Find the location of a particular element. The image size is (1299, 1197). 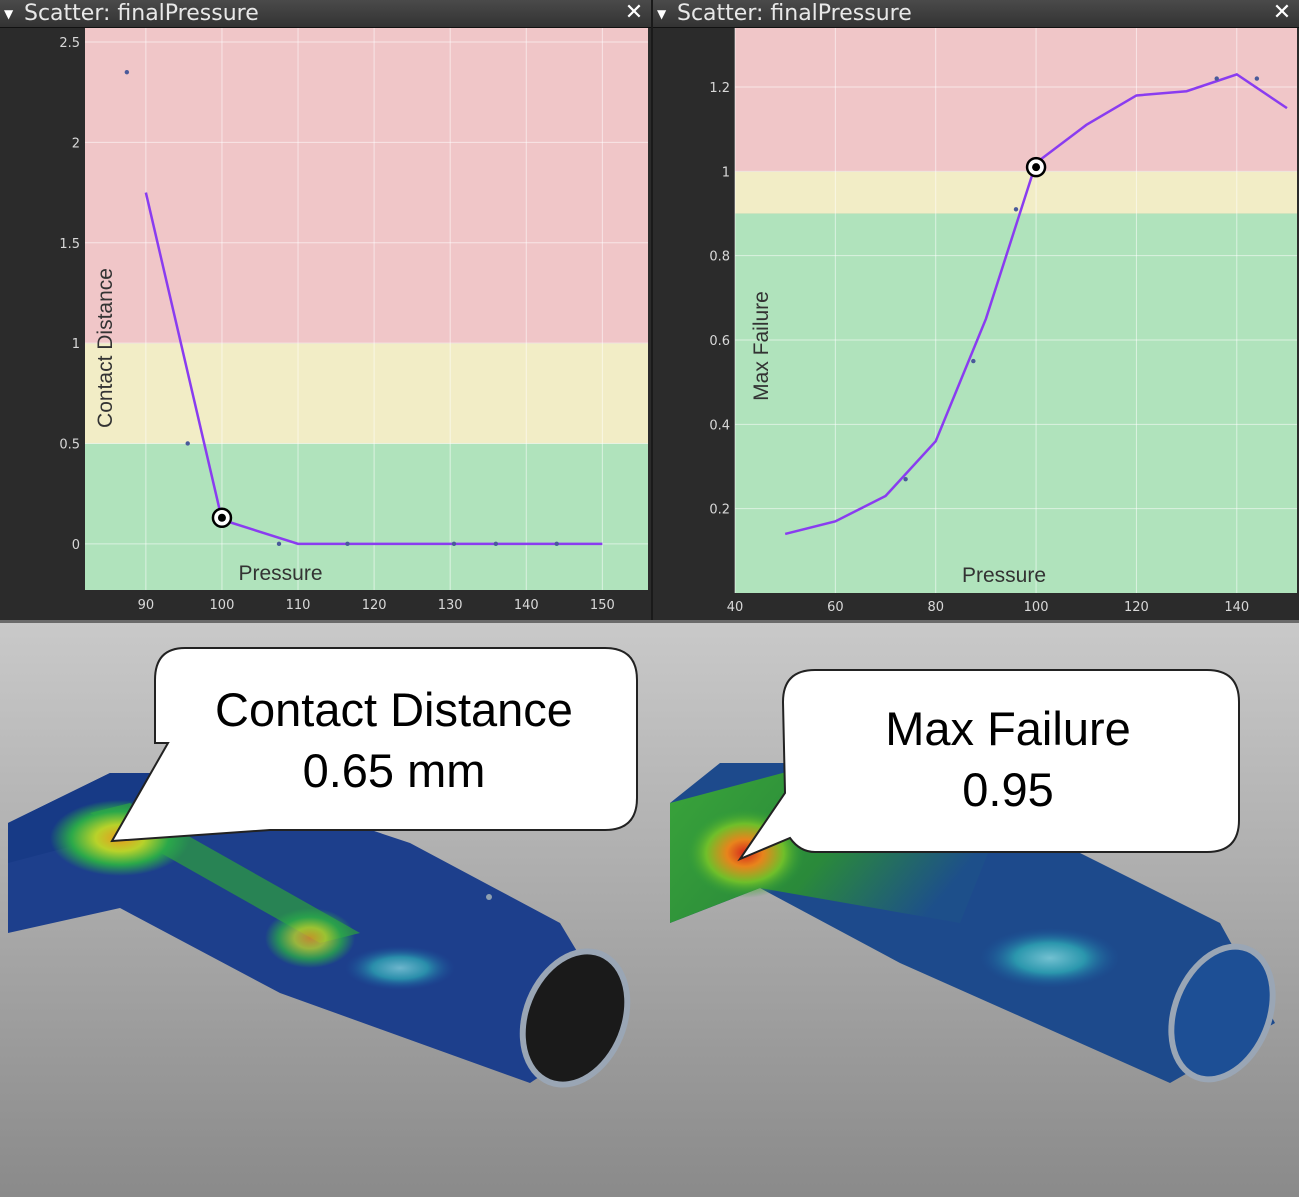

x-tick-label: 150 is located at coordinates (602, 605).